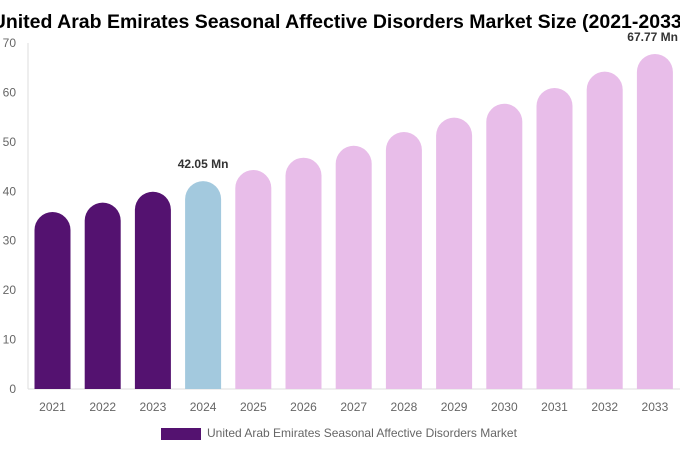 The height and width of the screenshot is (450, 680). I want to click on bar-2024, so click(203, 285).